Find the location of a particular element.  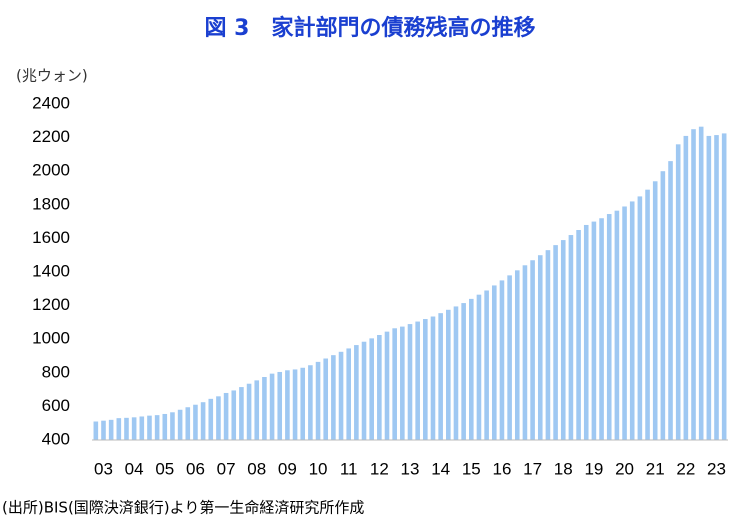

x-tick-label: 23 is located at coordinates (716, 468).